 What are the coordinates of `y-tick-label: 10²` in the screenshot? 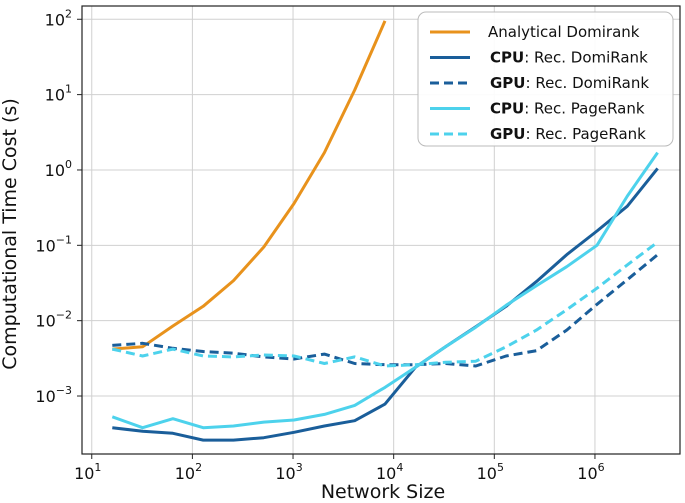 It's located at (58, 18).